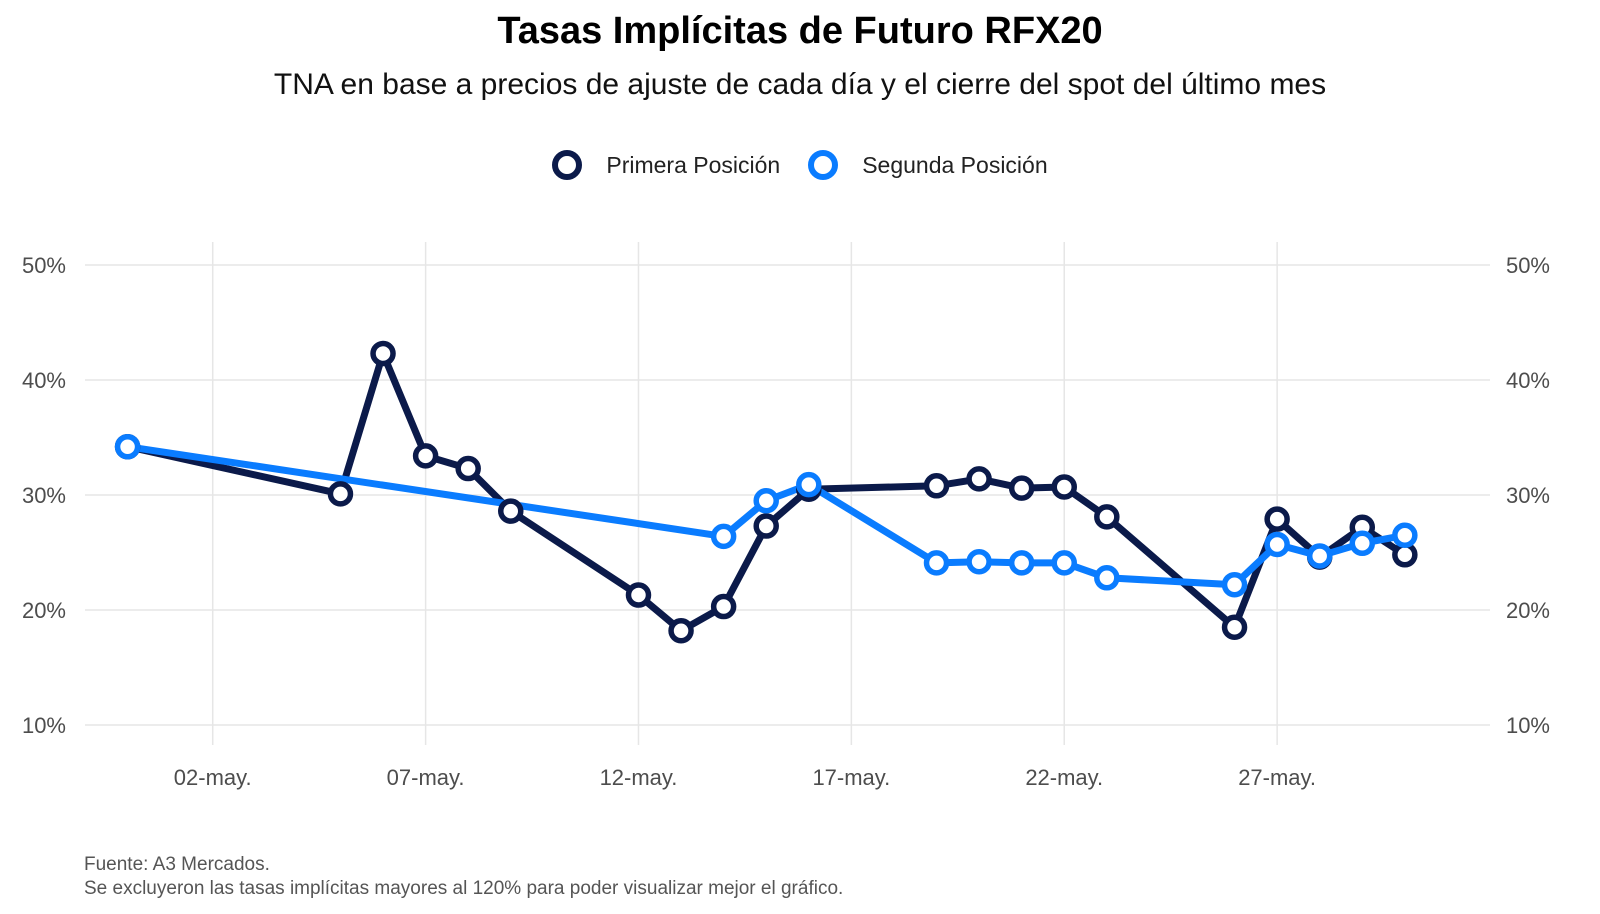 Image resolution: width=1600 pixels, height=914 pixels. What do you see at coordinates (44, 380) in the screenshot?
I see `y-tick-label-left: 40%` at bounding box center [44, 380].